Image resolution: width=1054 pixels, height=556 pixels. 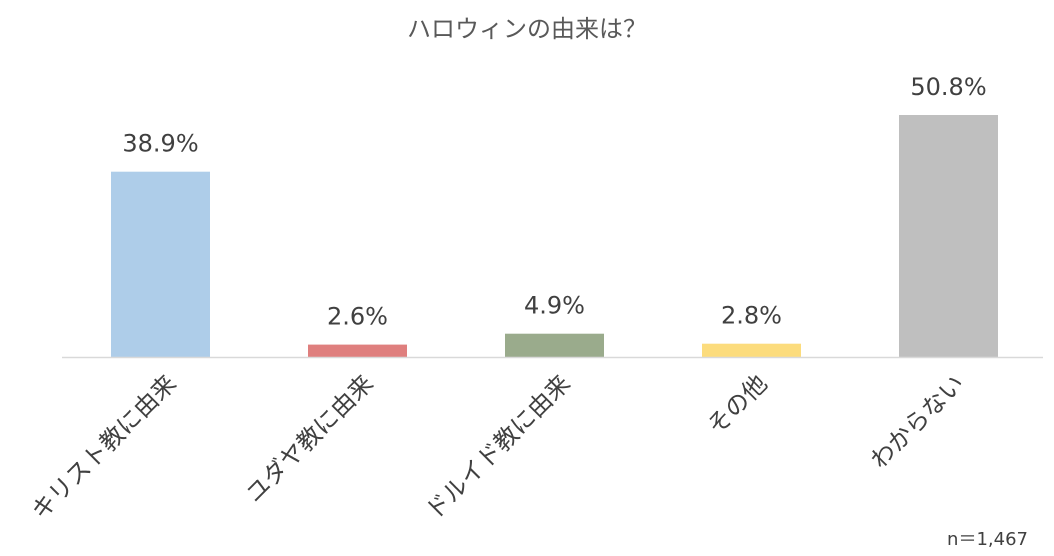 I want to click on category-label-5: わからない, so click(x=917, y=421).